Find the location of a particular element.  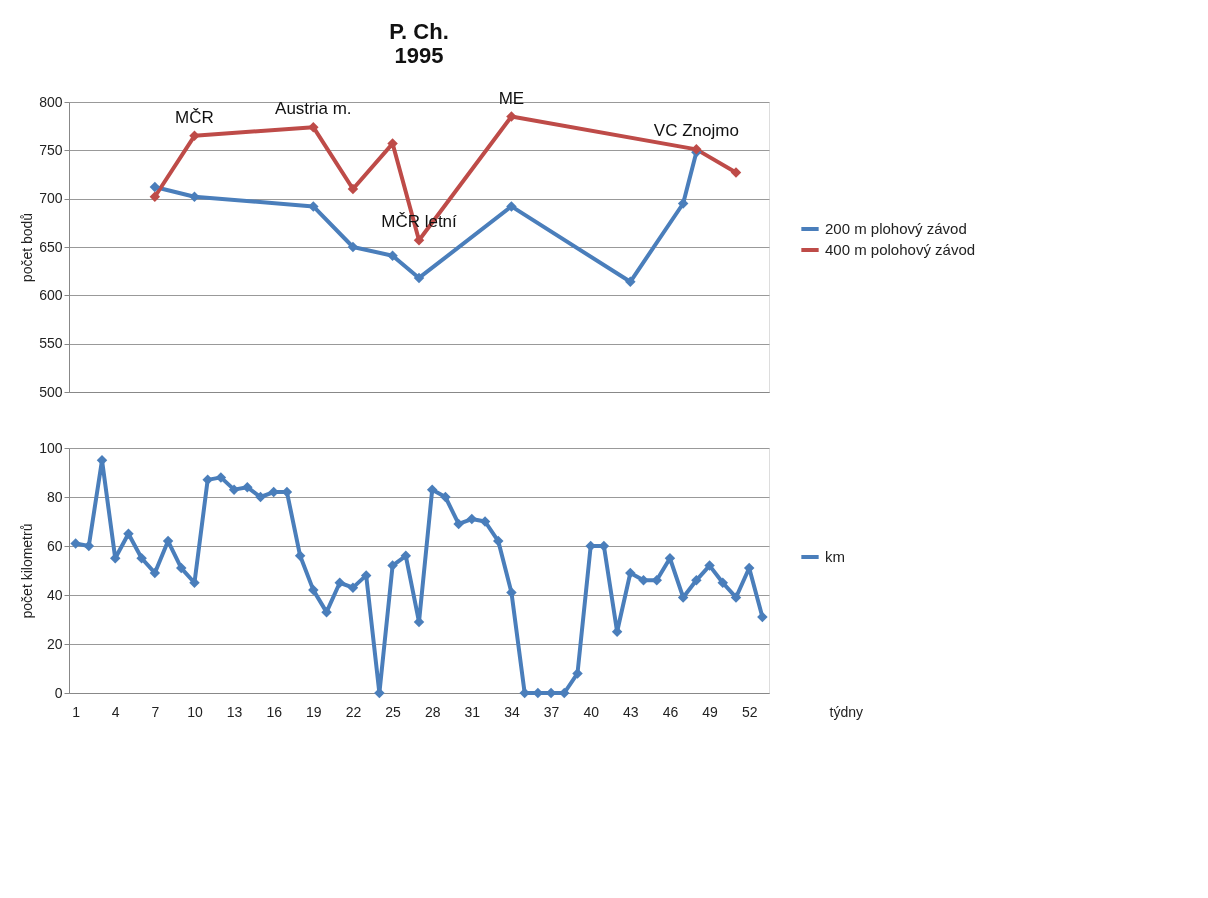

y-tick-label: 80 is located at coordinates (54, 496).